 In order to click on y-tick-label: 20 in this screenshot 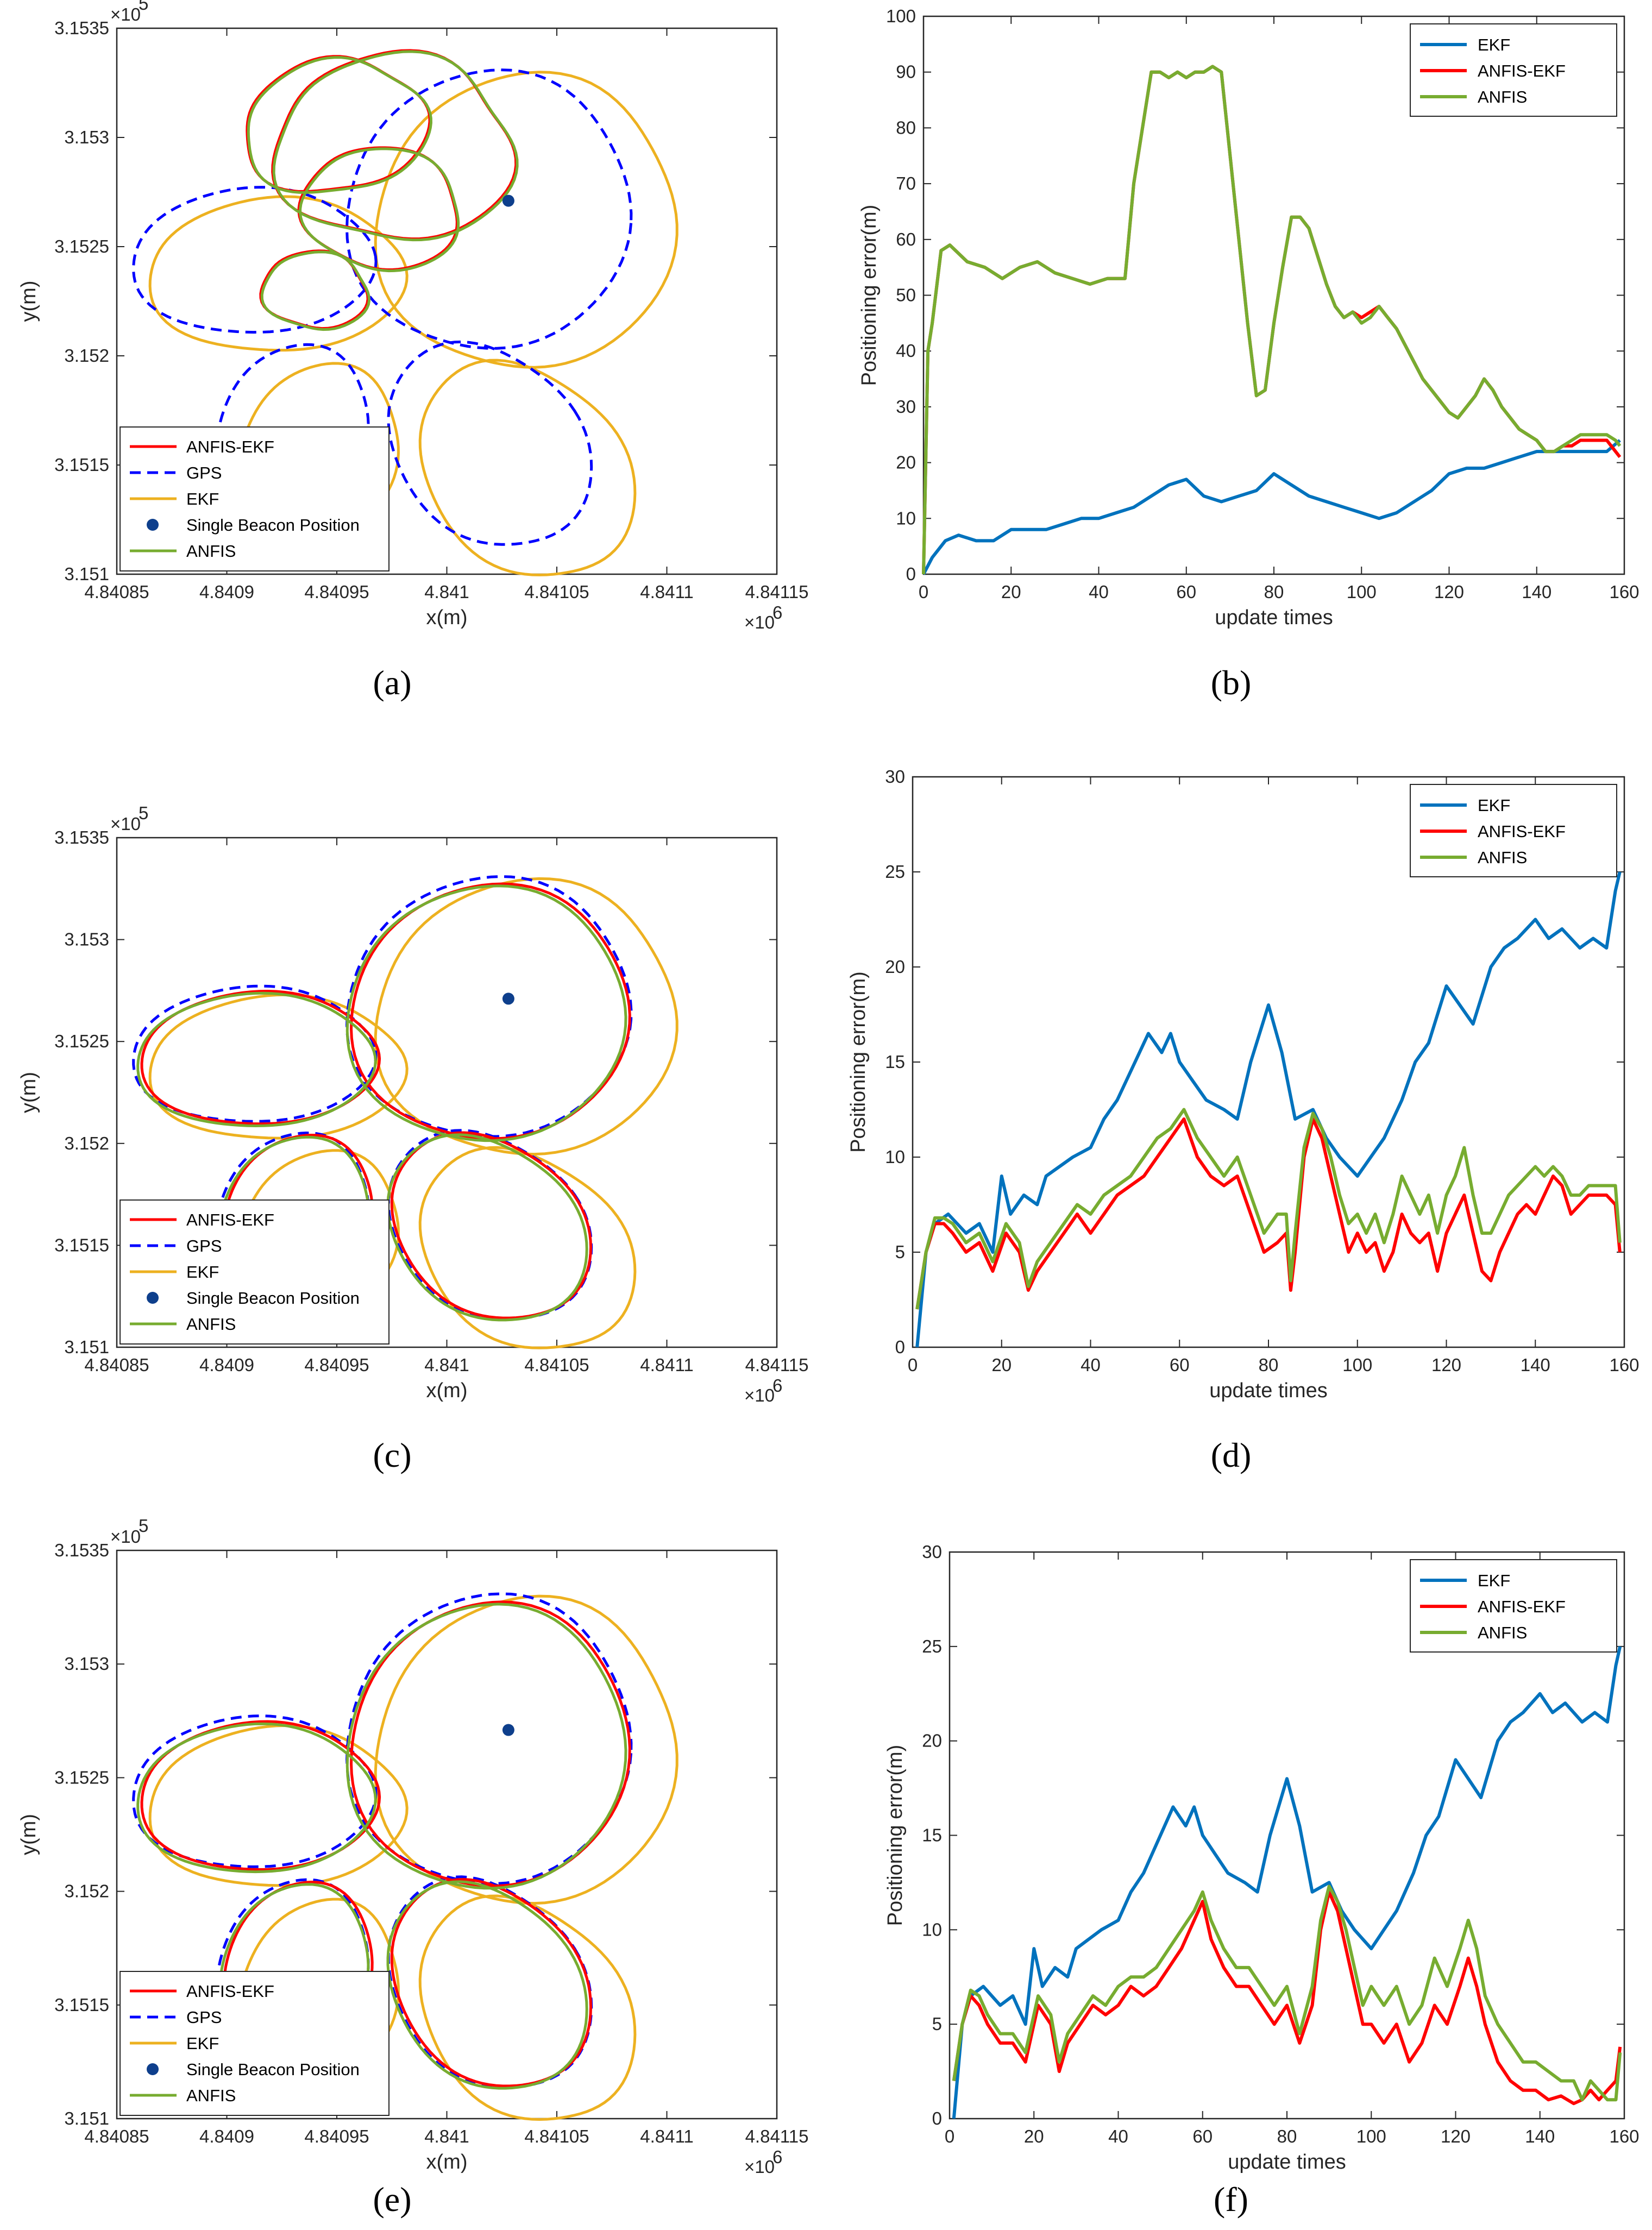, I will do `click(895, 967)`.